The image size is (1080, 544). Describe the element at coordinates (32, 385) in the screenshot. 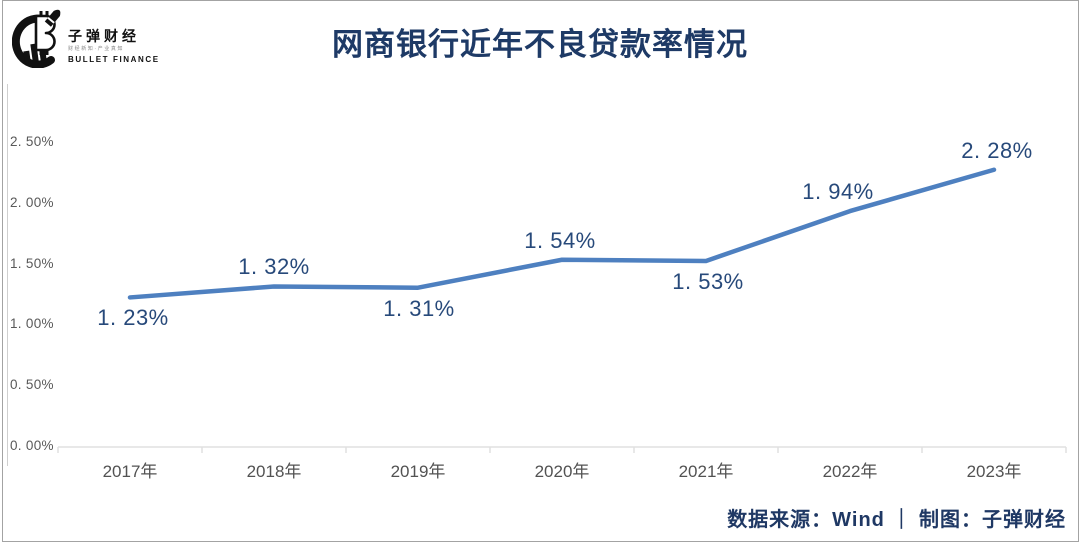

I see `y-axis-tick-label: 0. 50%` at that location.